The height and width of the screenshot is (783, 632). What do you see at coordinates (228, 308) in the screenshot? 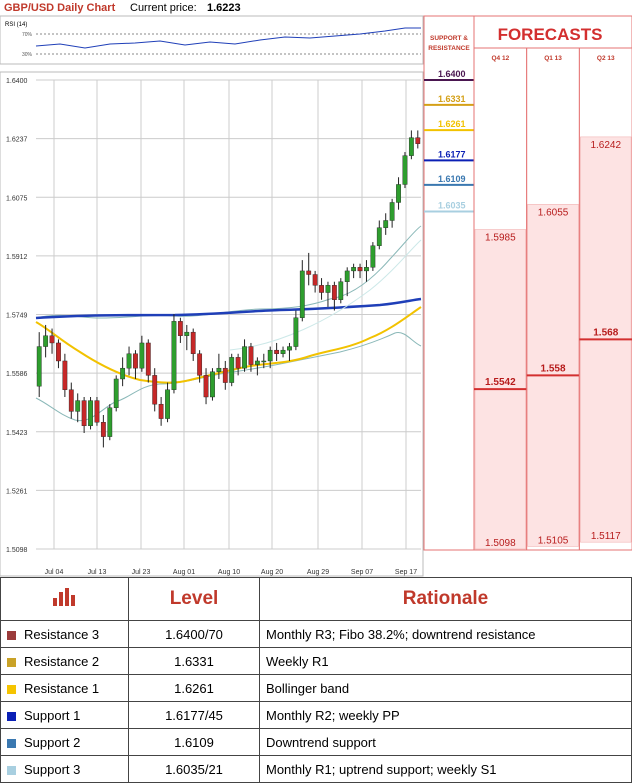
I see `moving-average-blue` at bounding box center [228, 308].